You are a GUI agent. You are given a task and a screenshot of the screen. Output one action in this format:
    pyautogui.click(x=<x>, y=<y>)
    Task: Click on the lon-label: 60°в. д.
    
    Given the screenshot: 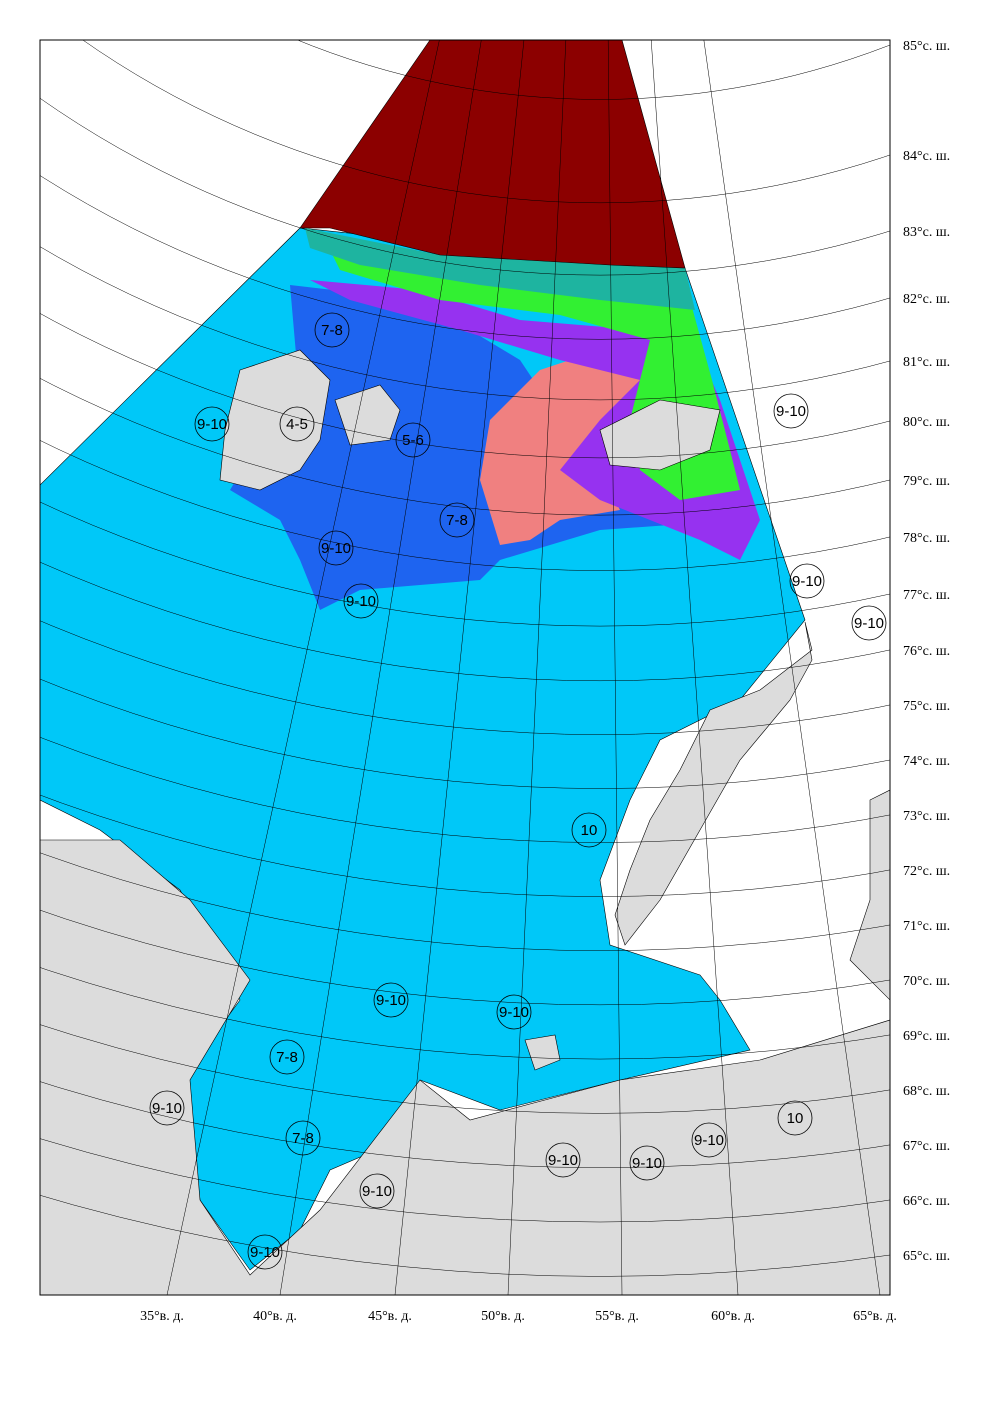 What is the action you would take?
    pyautogui.click(x=733, y=1316)
    